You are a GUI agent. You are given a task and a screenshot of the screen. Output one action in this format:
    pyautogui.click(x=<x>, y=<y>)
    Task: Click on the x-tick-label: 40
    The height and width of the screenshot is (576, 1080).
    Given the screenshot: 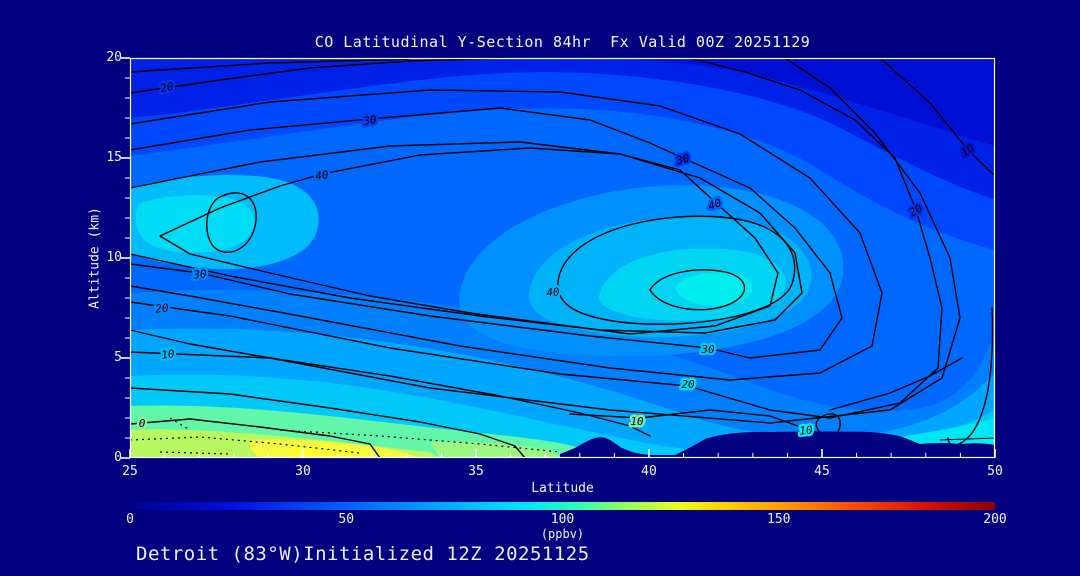 What is the action you would take?
    pyautogui.click(x=649, y=471)
    